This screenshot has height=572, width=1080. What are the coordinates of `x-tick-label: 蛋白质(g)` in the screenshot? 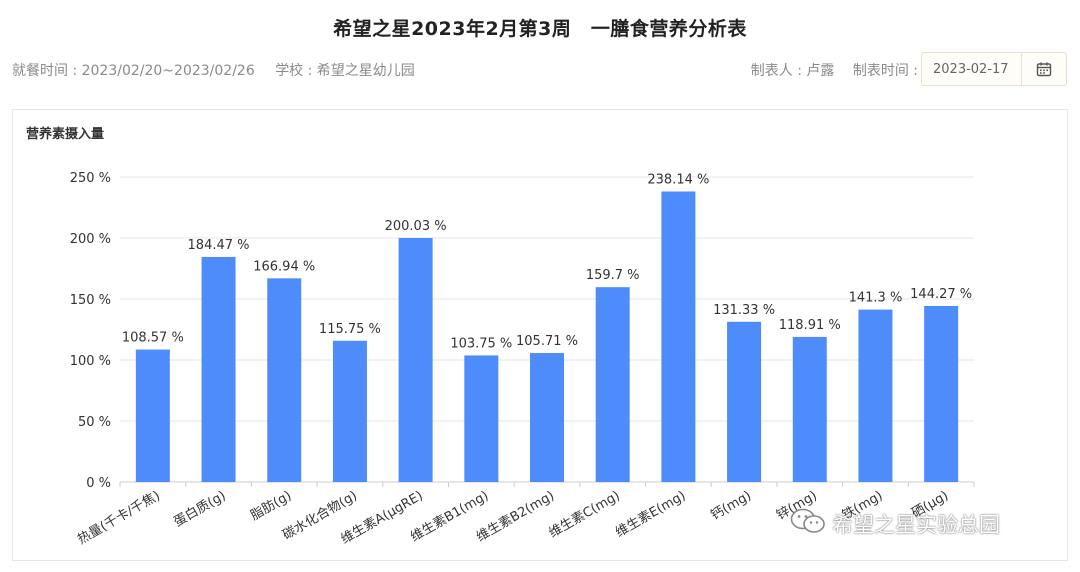 It's located at (200, 509).